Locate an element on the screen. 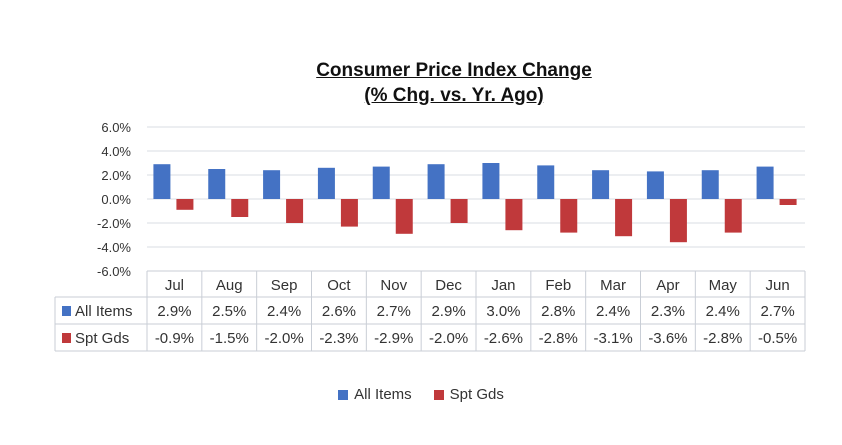  data-label: 2.6% is located at coordinates (339, 311).